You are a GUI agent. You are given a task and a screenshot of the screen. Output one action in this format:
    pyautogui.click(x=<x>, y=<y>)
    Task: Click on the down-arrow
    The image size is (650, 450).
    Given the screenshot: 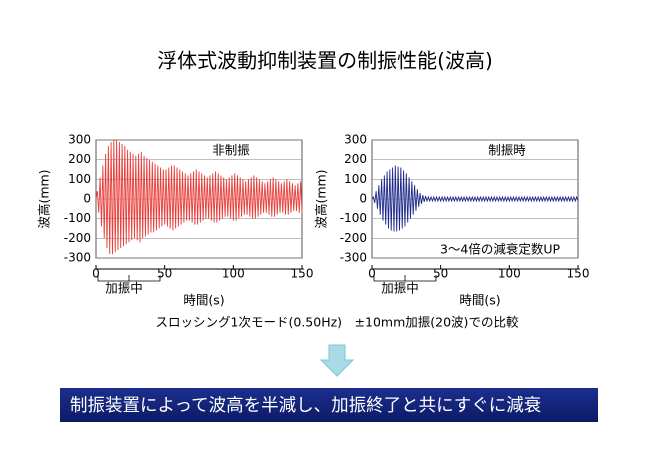 What is the action you would take?
    pyautogui.click(x=337, y=360)
    